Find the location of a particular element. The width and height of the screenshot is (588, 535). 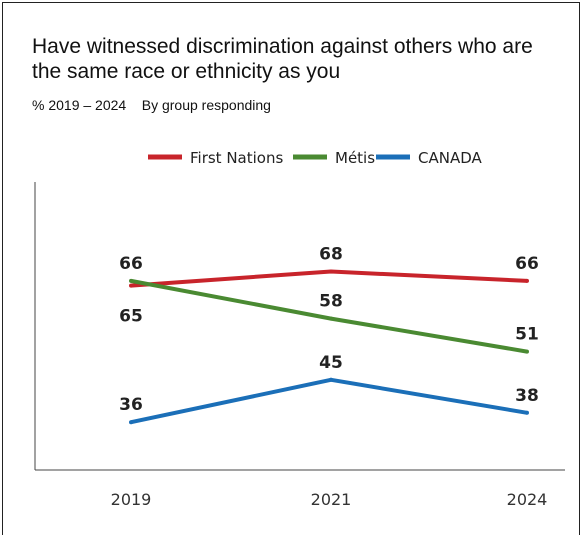

data-point-m-tis-2019 is located at coordinates (131, 280).